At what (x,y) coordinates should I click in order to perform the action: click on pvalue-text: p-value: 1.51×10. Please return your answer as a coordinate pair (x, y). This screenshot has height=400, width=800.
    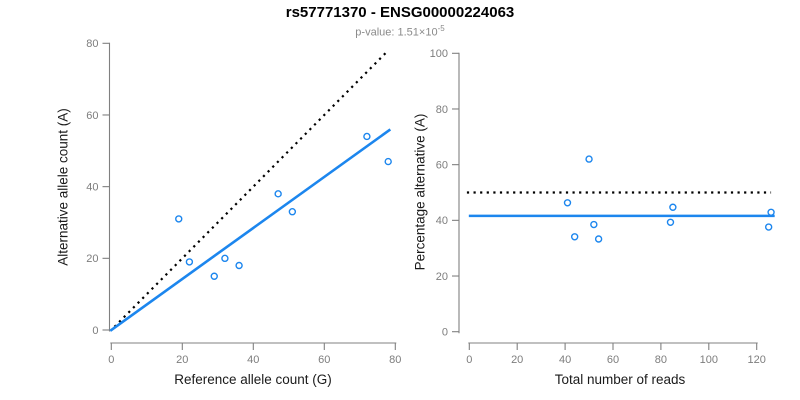
    Looking at the image, I should click on (396, 32).